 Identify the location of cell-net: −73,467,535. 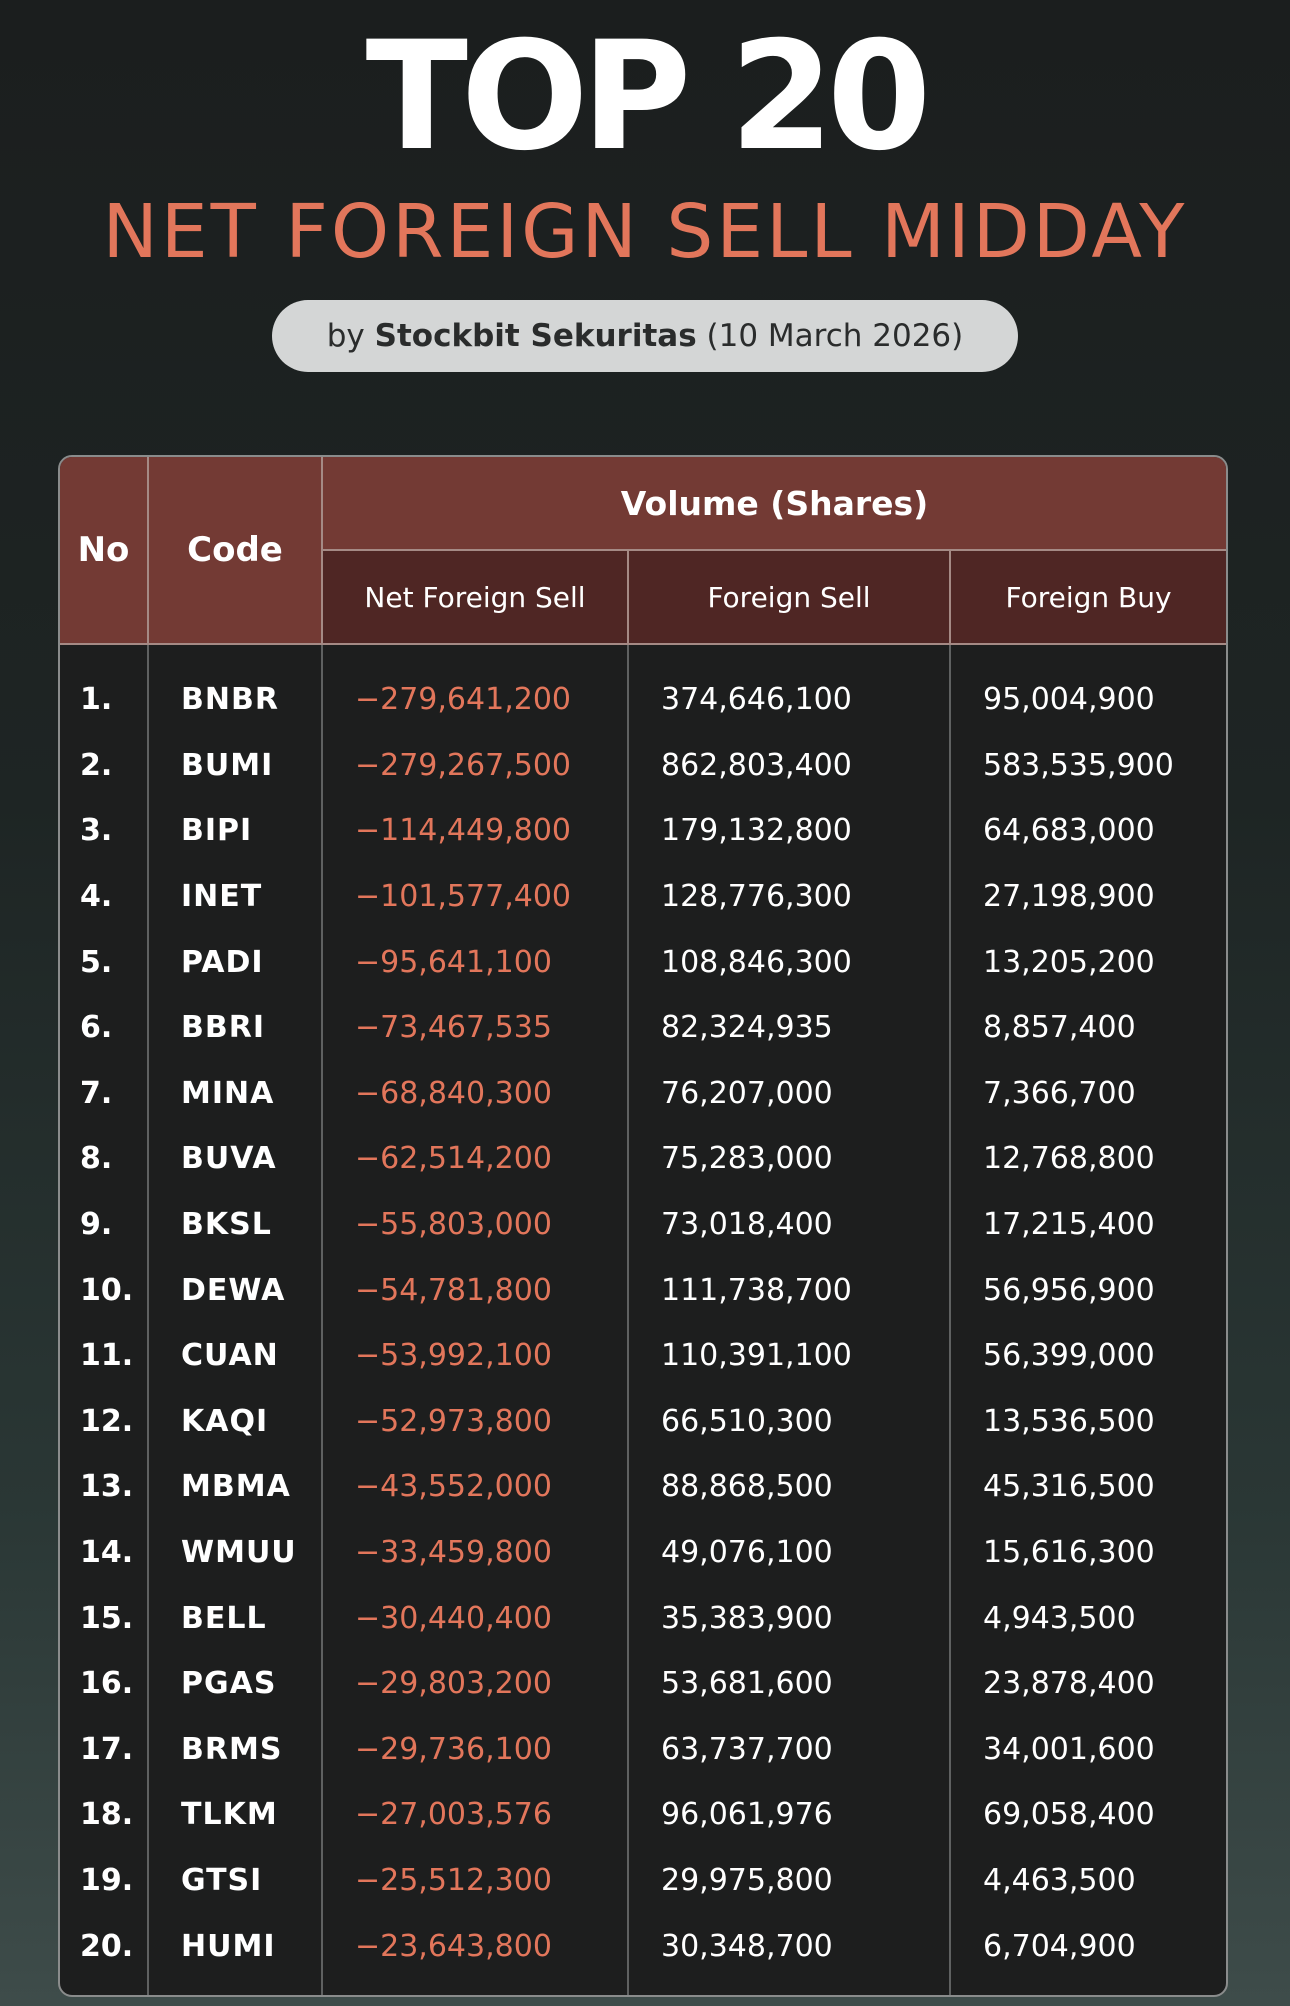
(475, 1027).